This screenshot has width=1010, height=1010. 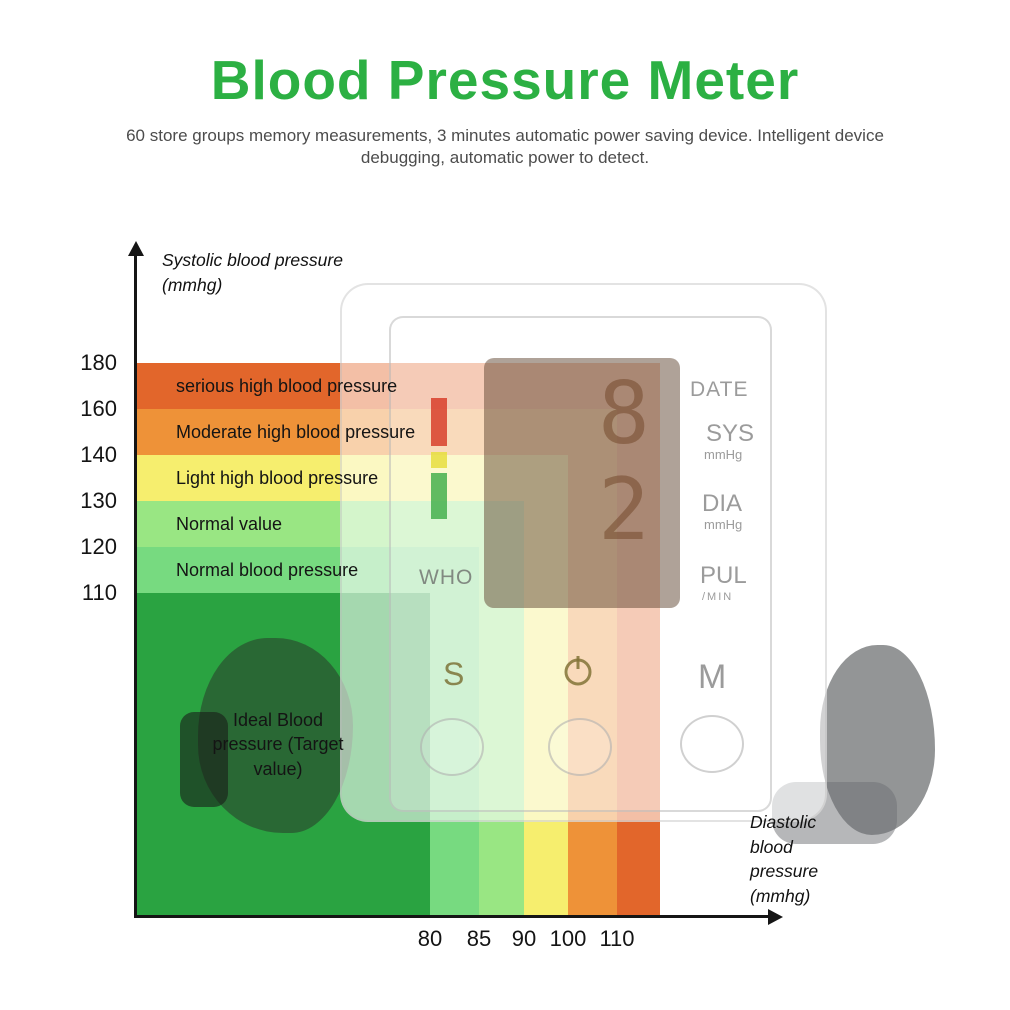 I want to click on dia-label: DIA, so click(x=722, y=503).